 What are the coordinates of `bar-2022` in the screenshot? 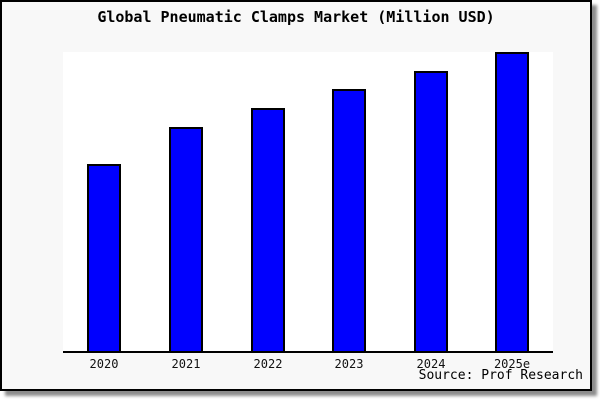 It's located at (268, 230).